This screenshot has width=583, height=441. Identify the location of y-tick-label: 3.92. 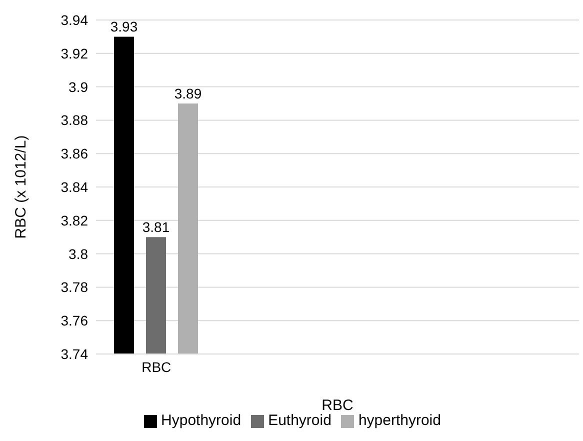
(74, 53).